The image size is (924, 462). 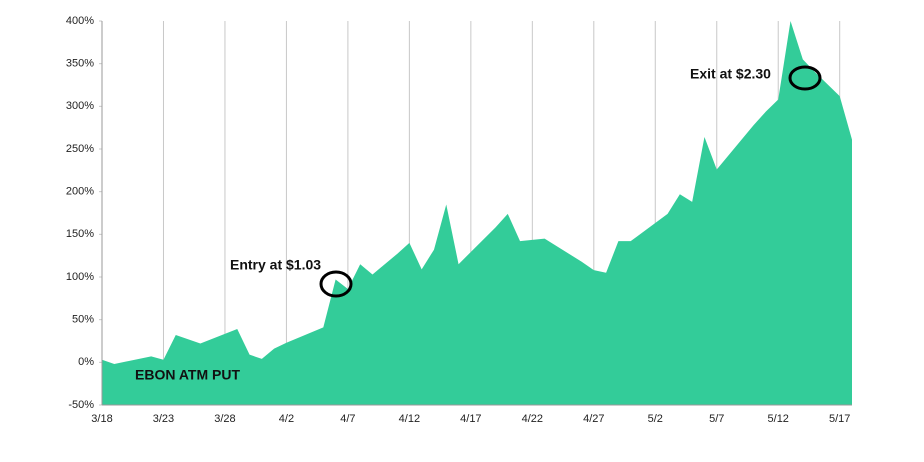 I want to click on x-tick-label: 5/2, so click(x=655, y=419).